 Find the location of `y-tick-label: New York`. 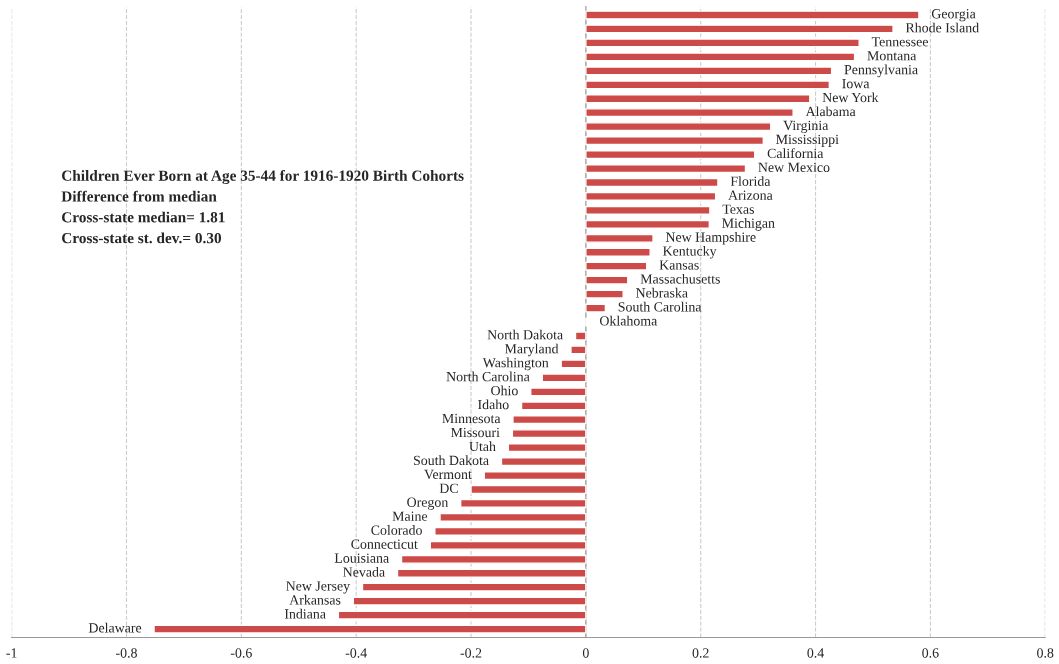

y-tick-label: New York is located at coordinates (850, 97).